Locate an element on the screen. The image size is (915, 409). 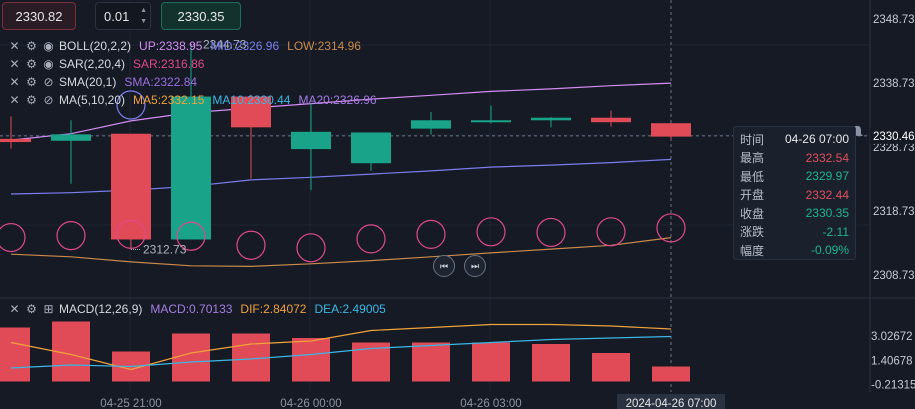
sell-price-button: 2330.82 is located at coordinates (39, 16).